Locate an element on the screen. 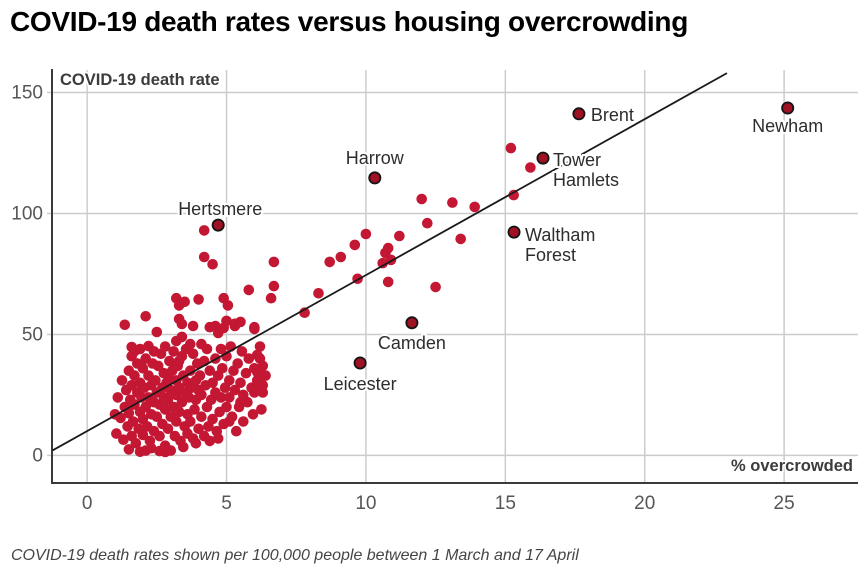  y-tick-label: 100 is located at coordinates (27, 213).